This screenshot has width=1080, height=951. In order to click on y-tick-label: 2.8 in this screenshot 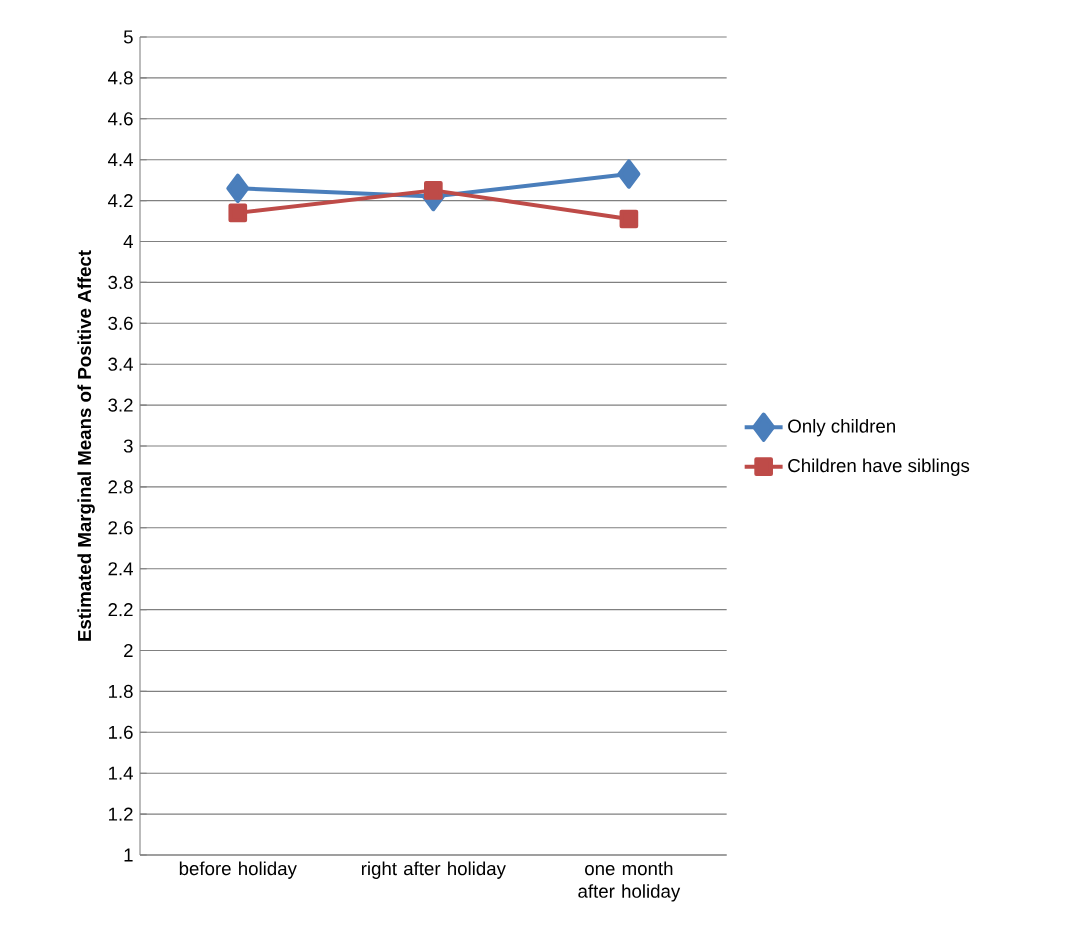, I will do `click(120, 487)`.